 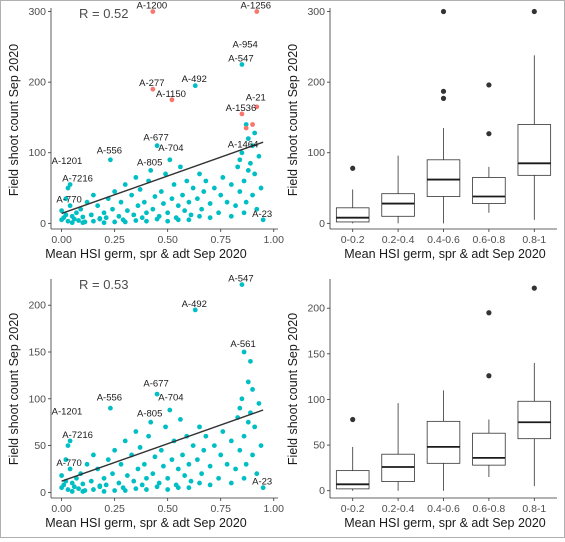 What do you see at coordinates (353, 509) in the screenshot?
I see `x-tick-label: 0-0.2` at bounding box center [353, 509].